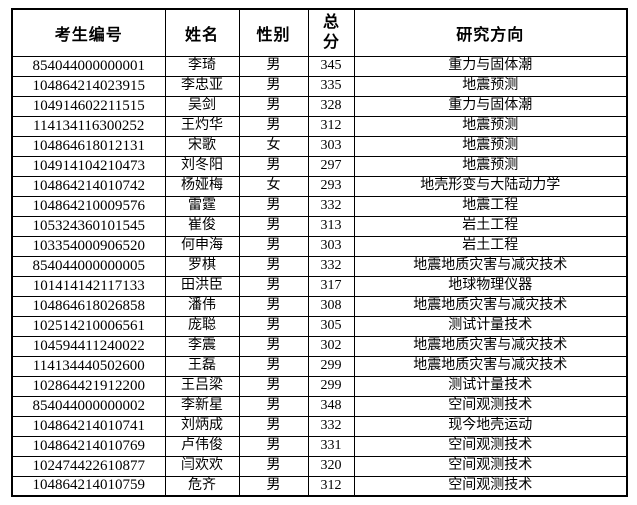 The image size is (637, 505). I want to click on cell-exam-number: 854044000000005, so click(88, 266).